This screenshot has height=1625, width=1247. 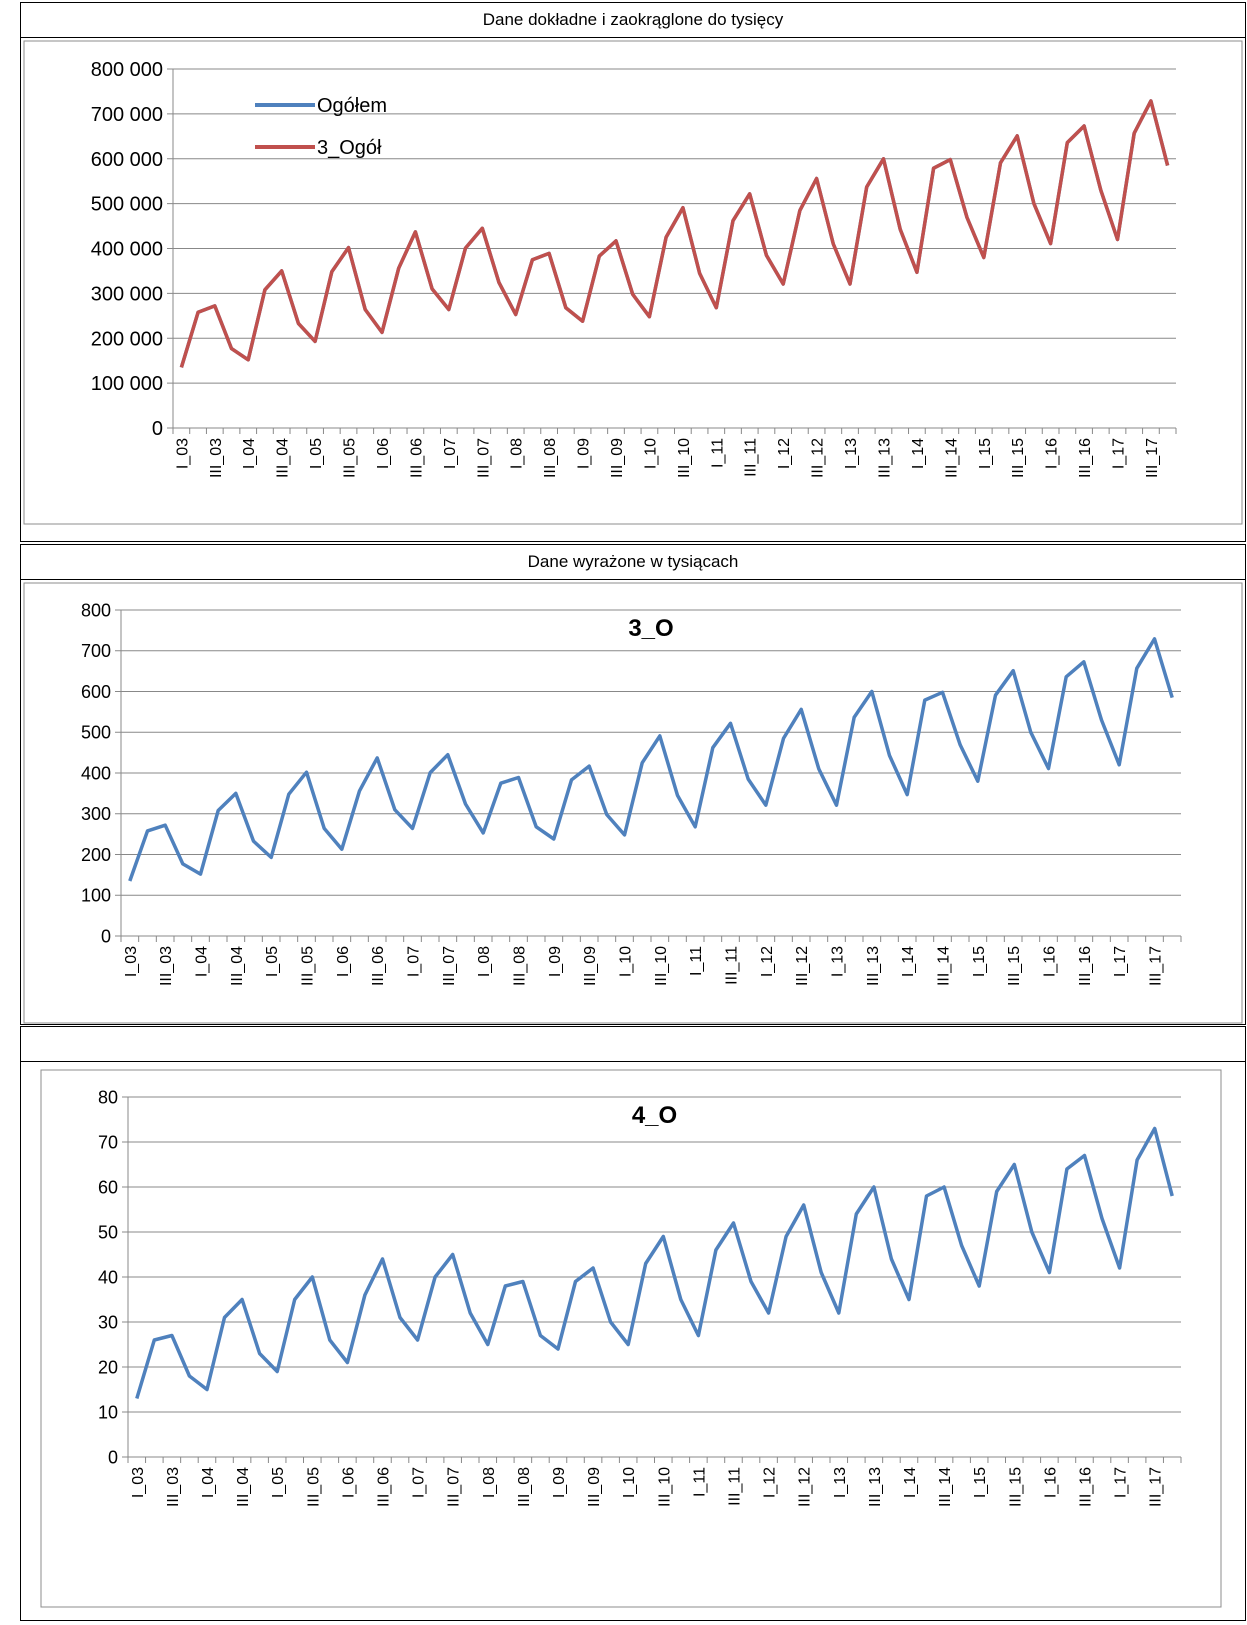 I want to click on y-tick-label: 100, so click(x=96, y=896).